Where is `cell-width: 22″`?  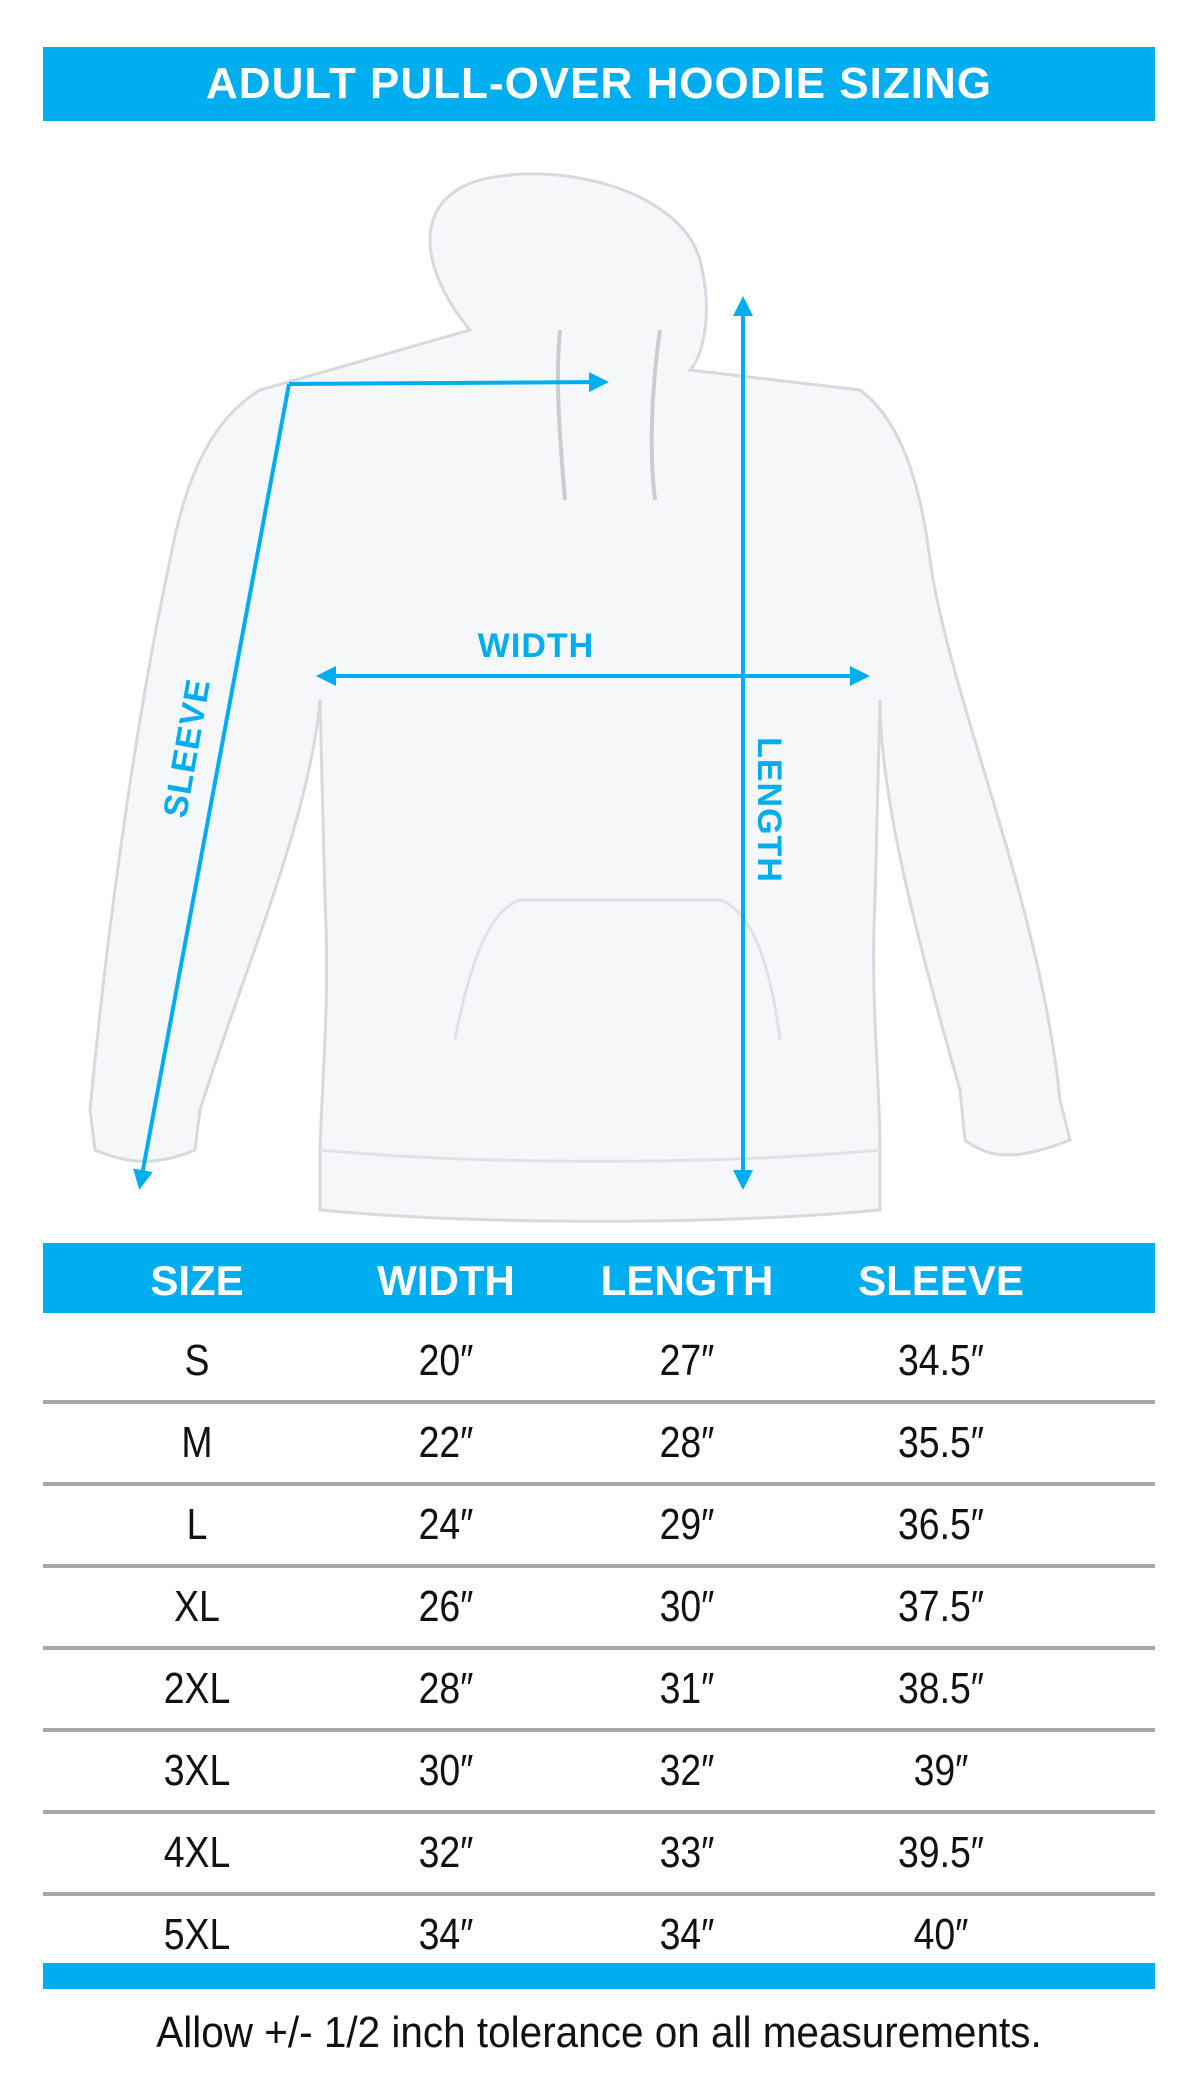
cell-width: 22″ is located at coordinates (446, 1442).